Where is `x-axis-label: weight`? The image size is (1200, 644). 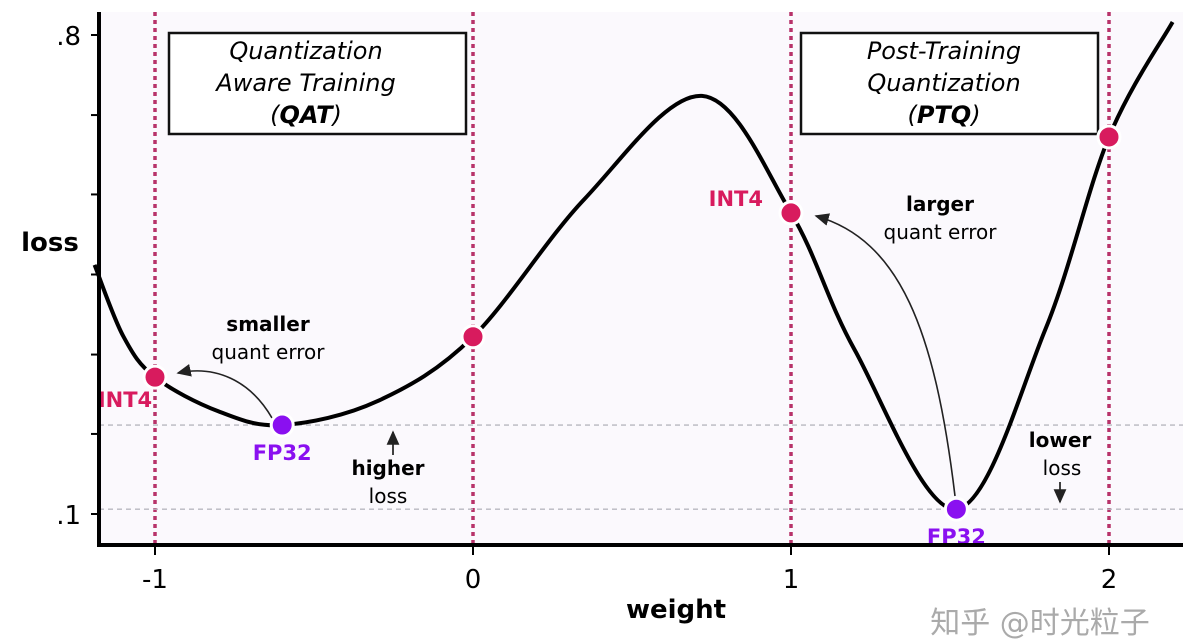
x-axis-label: weight is located at coordinates (676, 610).